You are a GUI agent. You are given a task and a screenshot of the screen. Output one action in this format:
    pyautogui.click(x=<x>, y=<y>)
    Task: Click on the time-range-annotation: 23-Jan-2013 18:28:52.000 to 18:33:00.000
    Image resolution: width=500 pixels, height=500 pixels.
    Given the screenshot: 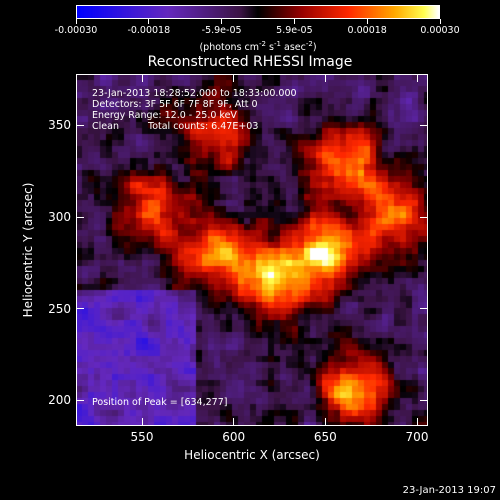 What is the action you would take?
    pyautogui.click(x=194, y=93)
    